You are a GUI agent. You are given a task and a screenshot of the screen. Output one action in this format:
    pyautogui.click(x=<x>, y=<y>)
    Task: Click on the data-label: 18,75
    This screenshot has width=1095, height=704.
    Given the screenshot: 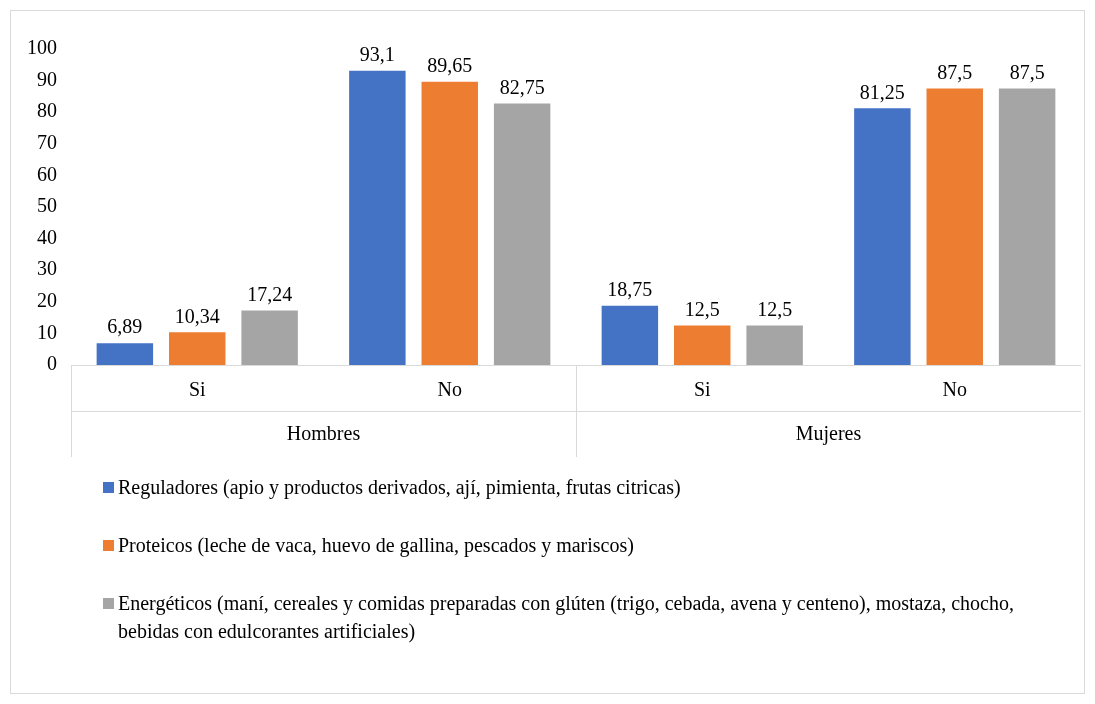 What is the action you would take?
    pyautogui.click(x=630, y=289)
    